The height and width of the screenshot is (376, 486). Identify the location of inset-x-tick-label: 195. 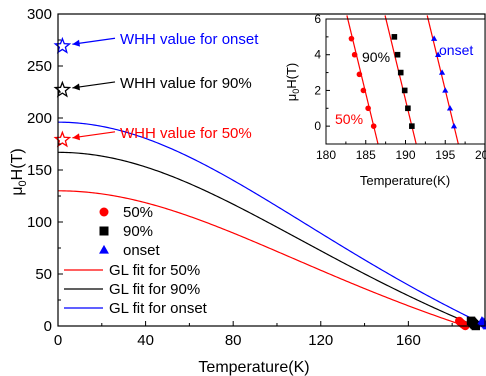
(445, 155).